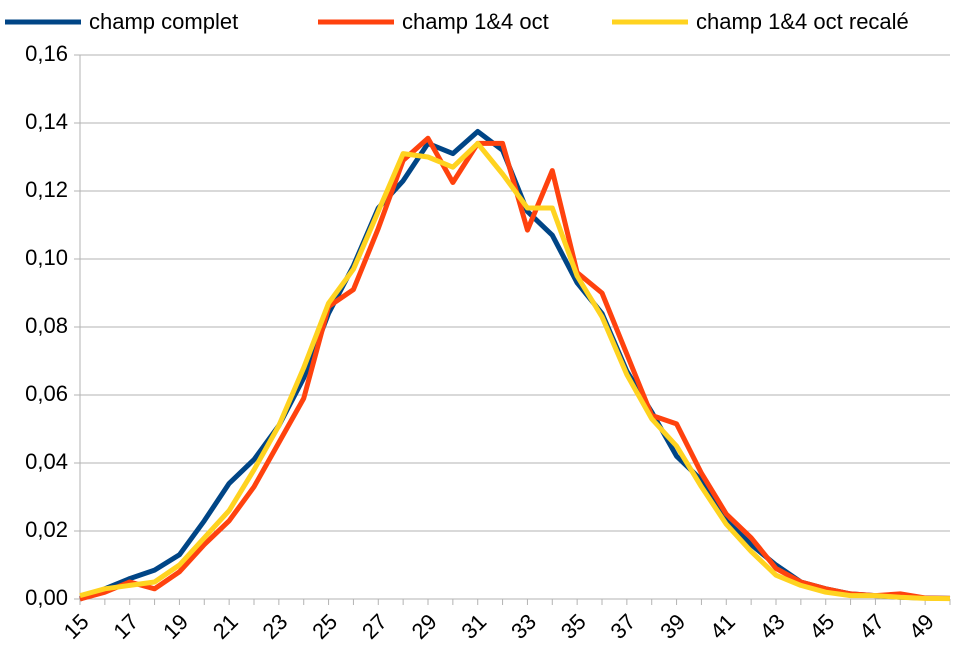 The height and width of the screenshot is (655, 954). What do you see at coordinates (46, 121) in the screenshot?
I see `y-tick-label: 0,14` at bounding box center [46, 121].